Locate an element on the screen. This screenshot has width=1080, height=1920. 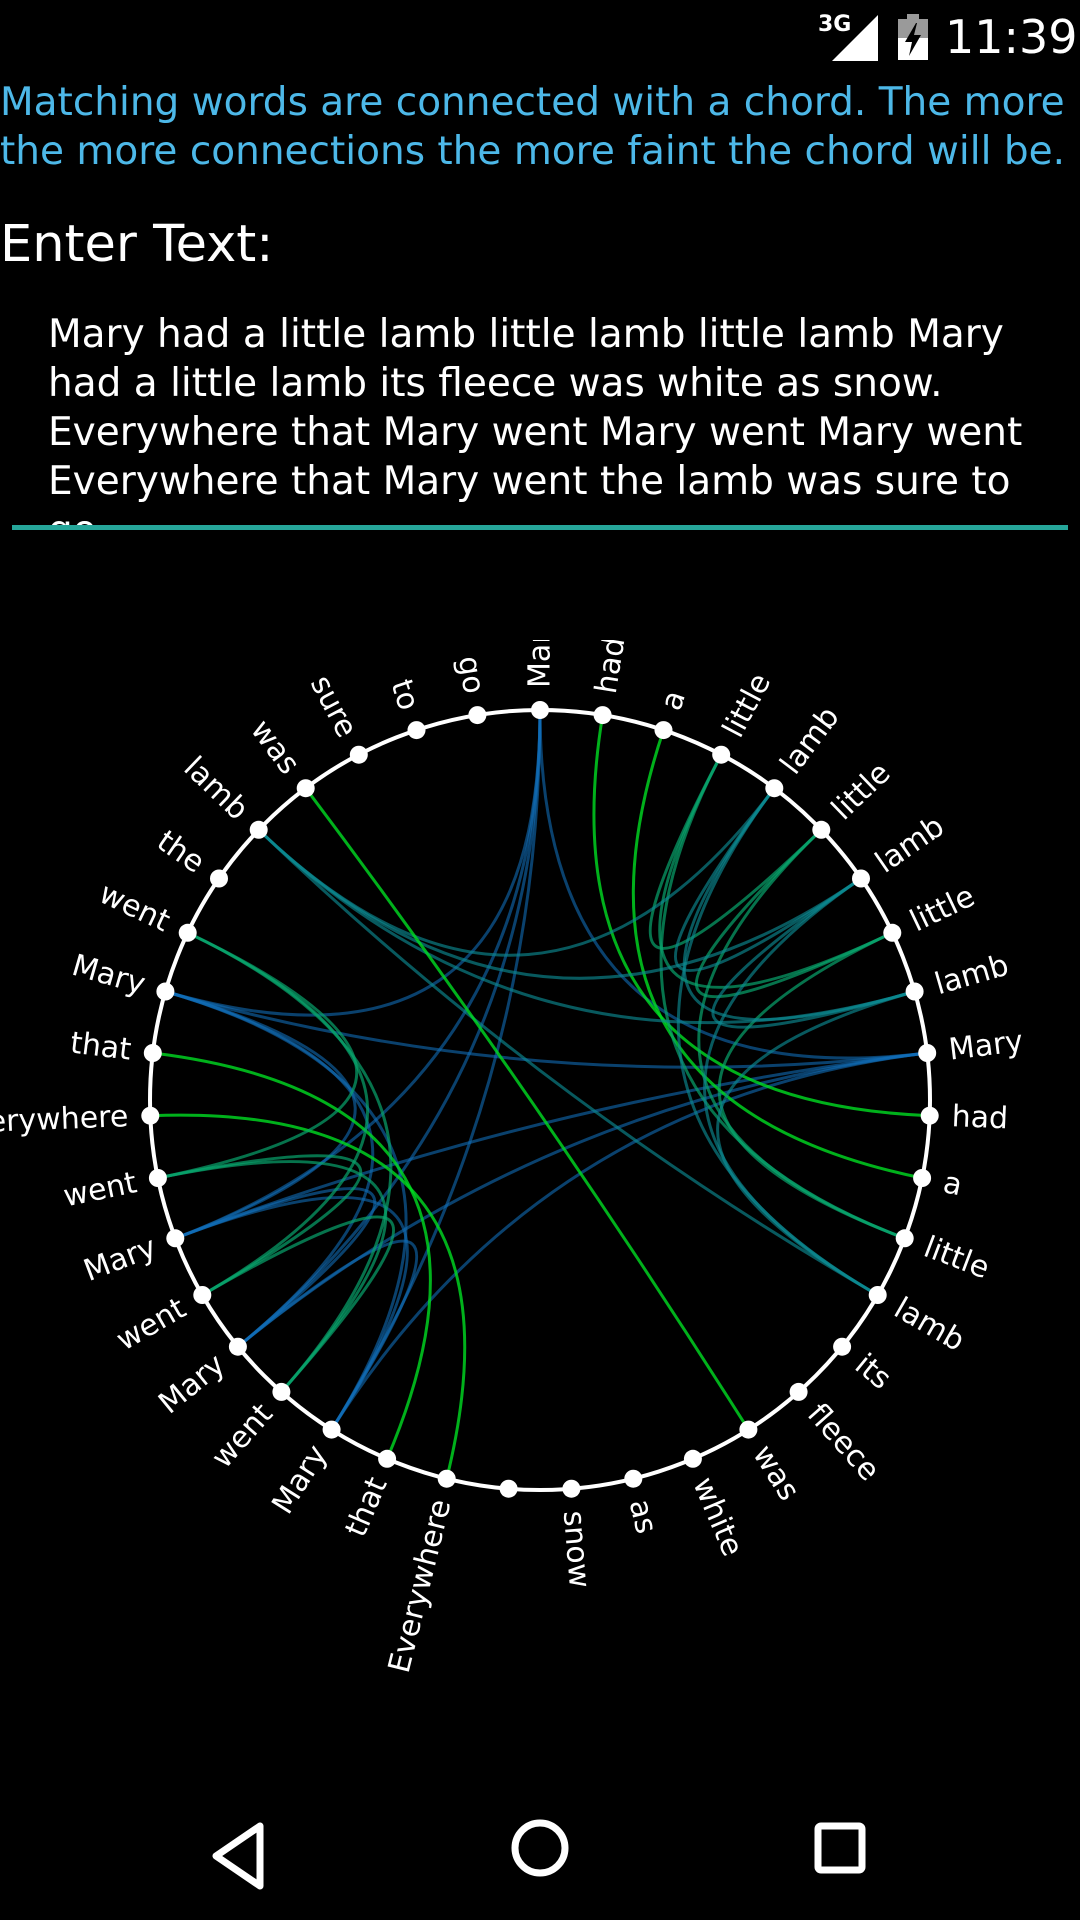
word-label: its is located at coordinates (873, 1372).